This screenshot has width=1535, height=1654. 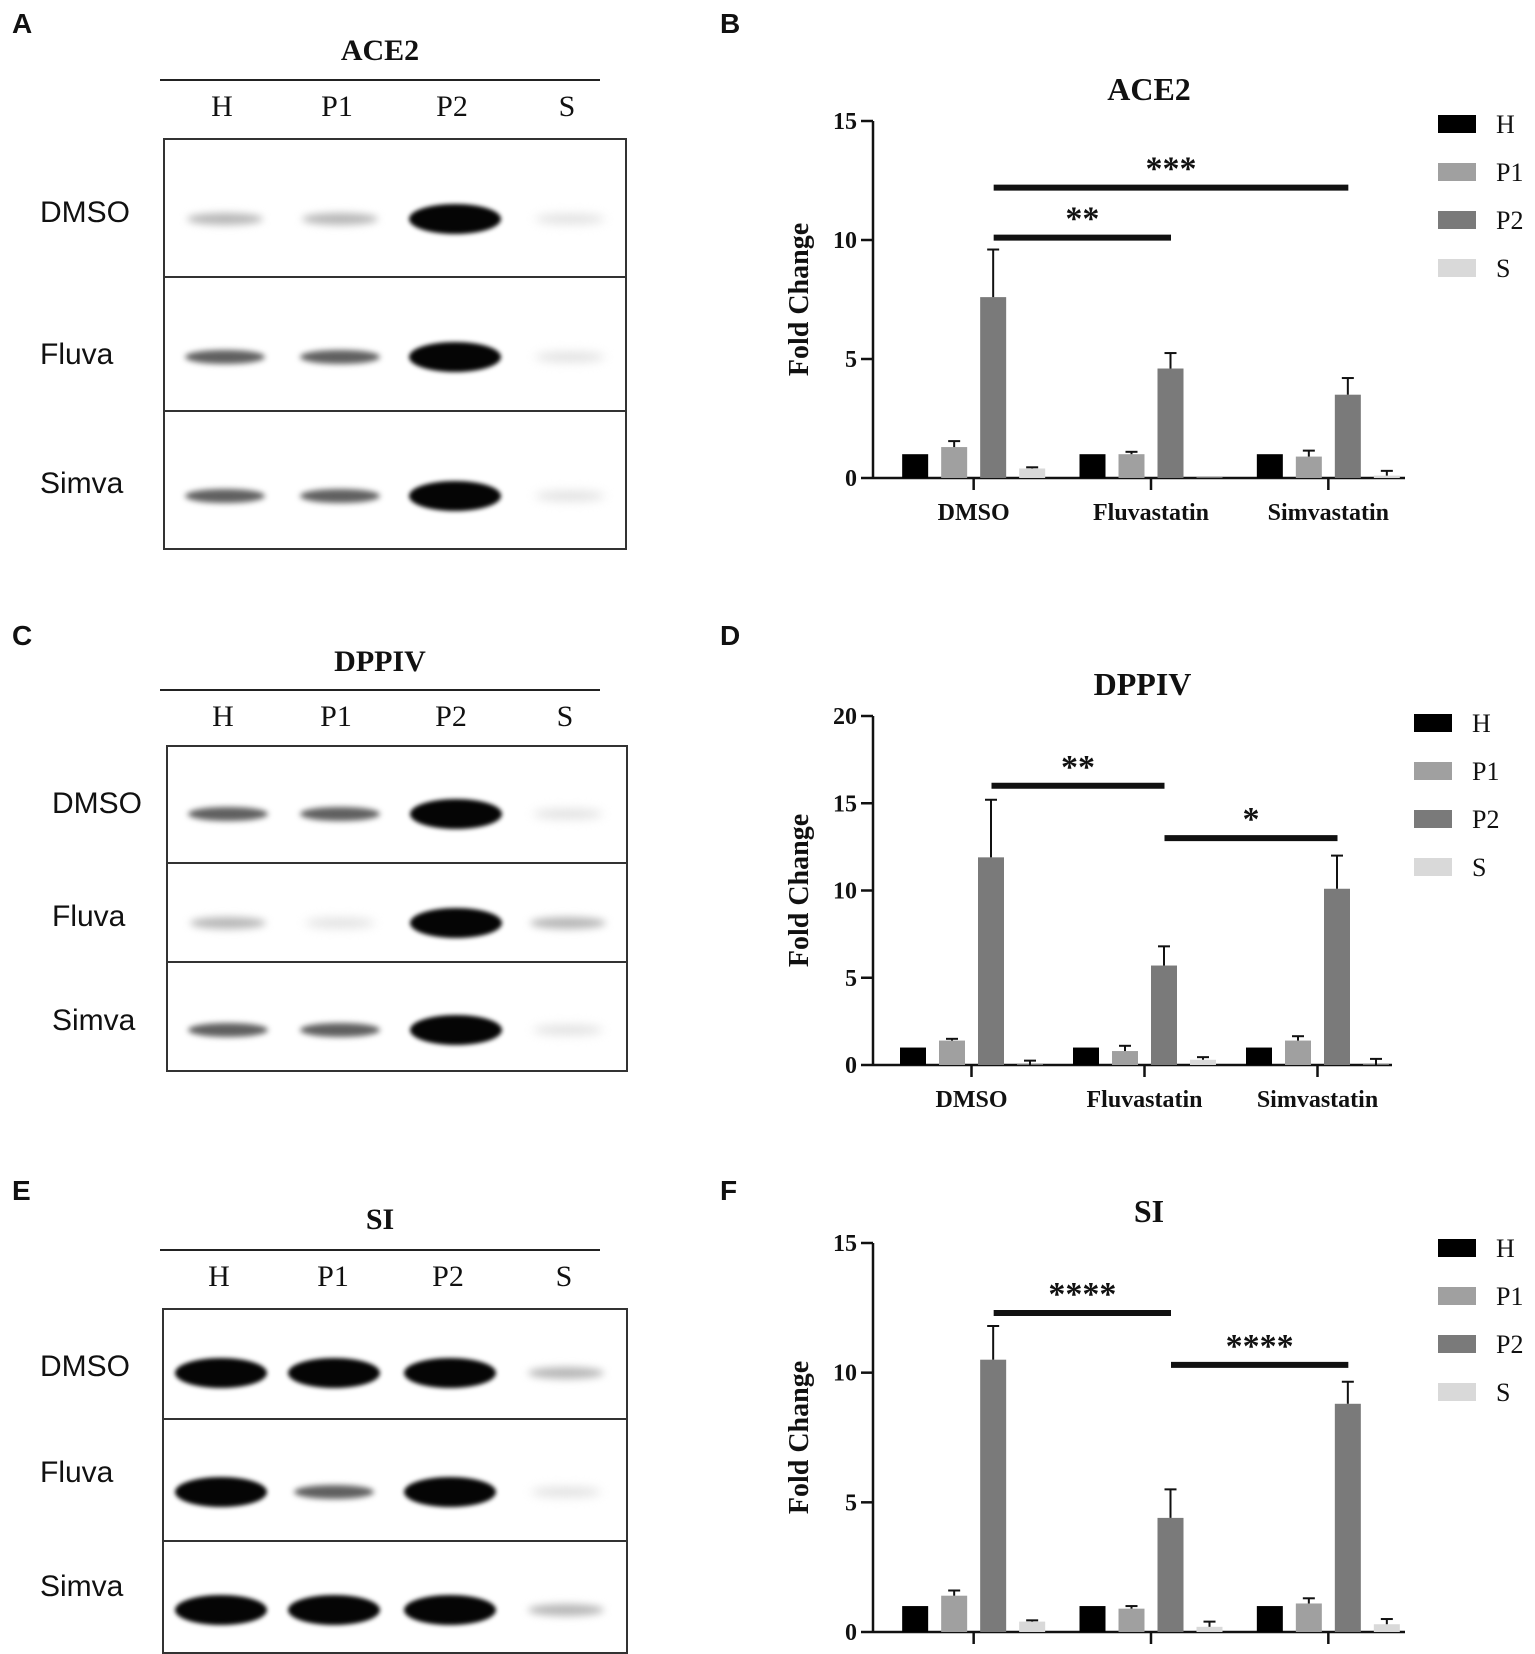 What do you see at coordinates (452, 106) in the screenshot?
I see `lane-label-p2: P2` at bounding box center [452, 106].